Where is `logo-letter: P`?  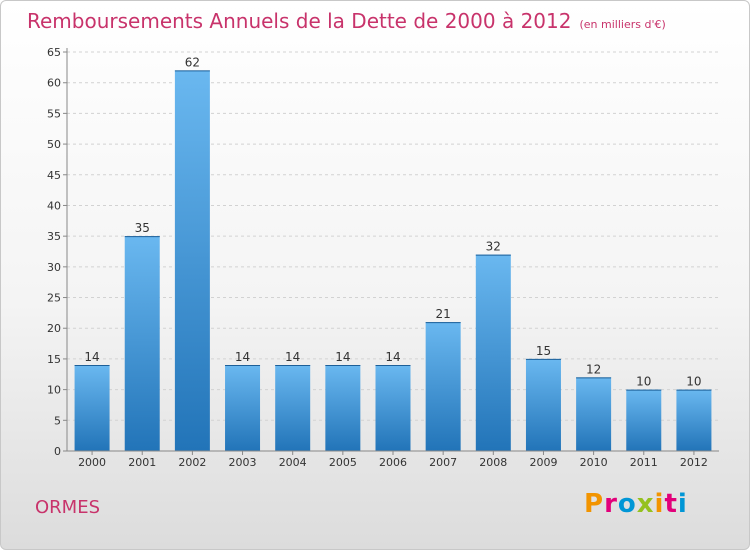
logo-letter: P is located at coordinates (594, 504).